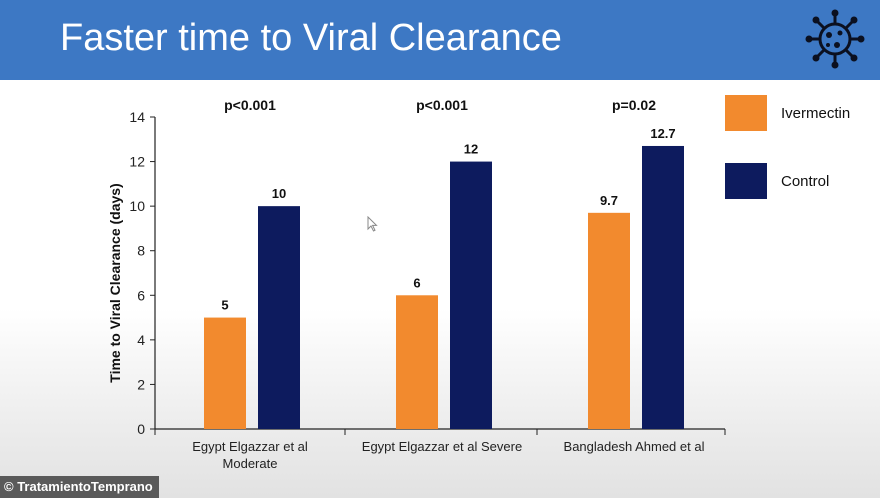 The image size is (880, 498). Describe the element at coordinates (746, 181) in the screenshot. I see `legend-swatch-control` at that location.